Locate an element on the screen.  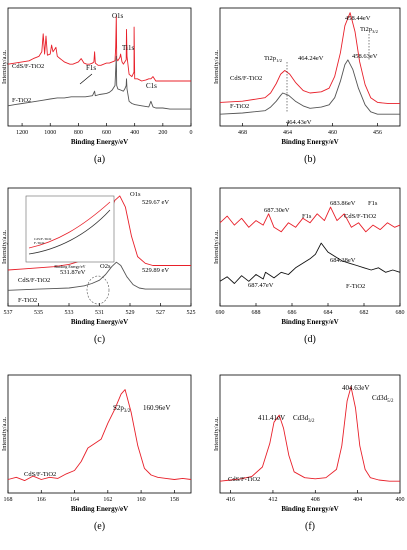
o2s-highlight-ellipse is located at coordinates (98, 290).